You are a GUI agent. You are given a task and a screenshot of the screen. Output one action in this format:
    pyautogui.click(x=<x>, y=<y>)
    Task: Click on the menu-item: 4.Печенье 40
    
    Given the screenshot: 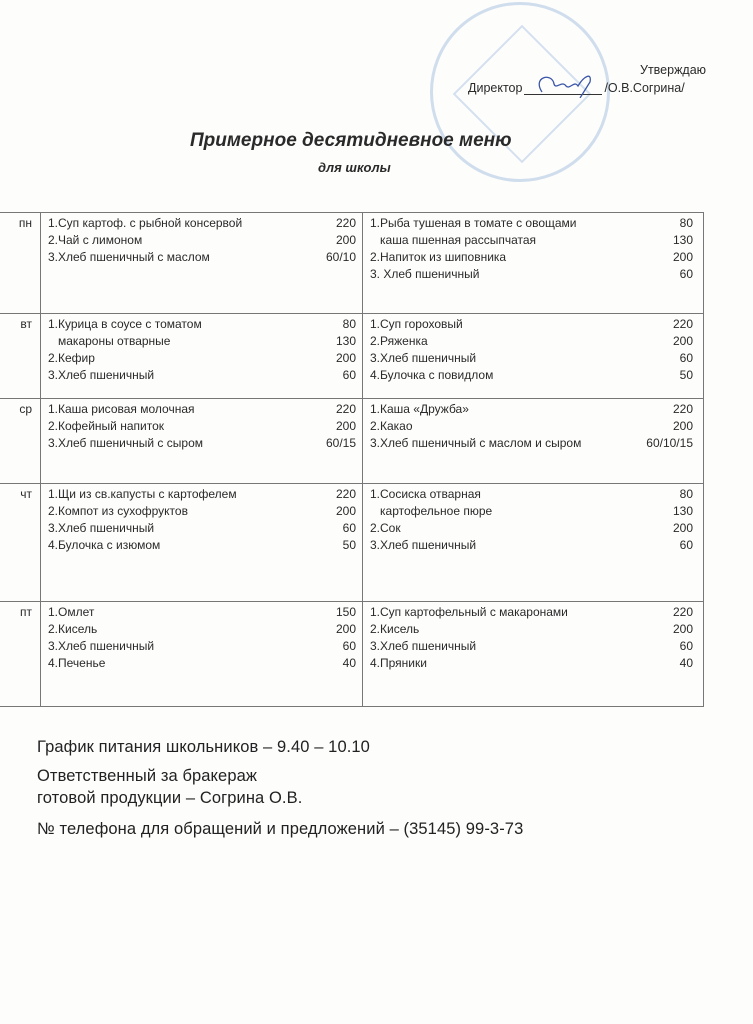 What is the action you would take?
    pyautogui.click(x=202, y=663)
    